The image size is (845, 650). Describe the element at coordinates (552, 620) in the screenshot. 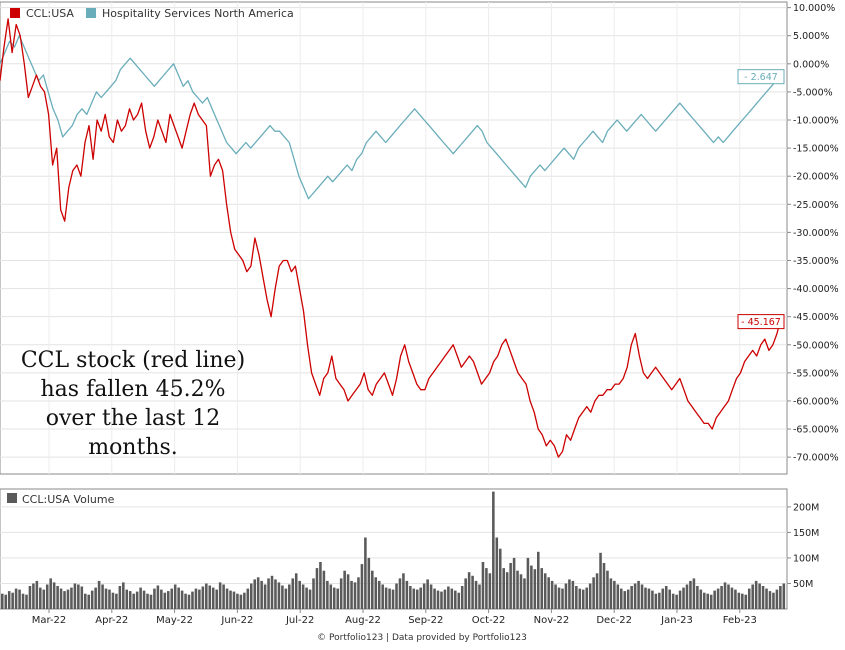

I see `x-tick-label: Nov-22` at that location.